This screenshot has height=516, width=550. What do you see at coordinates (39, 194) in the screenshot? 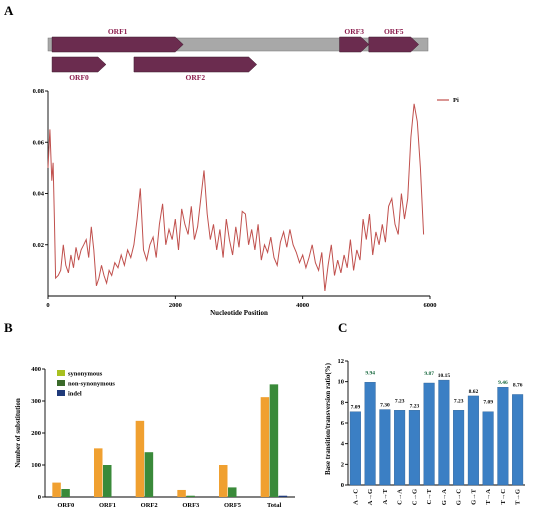
I see `y-tick-label: 0.04` at bounding box center [39, 194].